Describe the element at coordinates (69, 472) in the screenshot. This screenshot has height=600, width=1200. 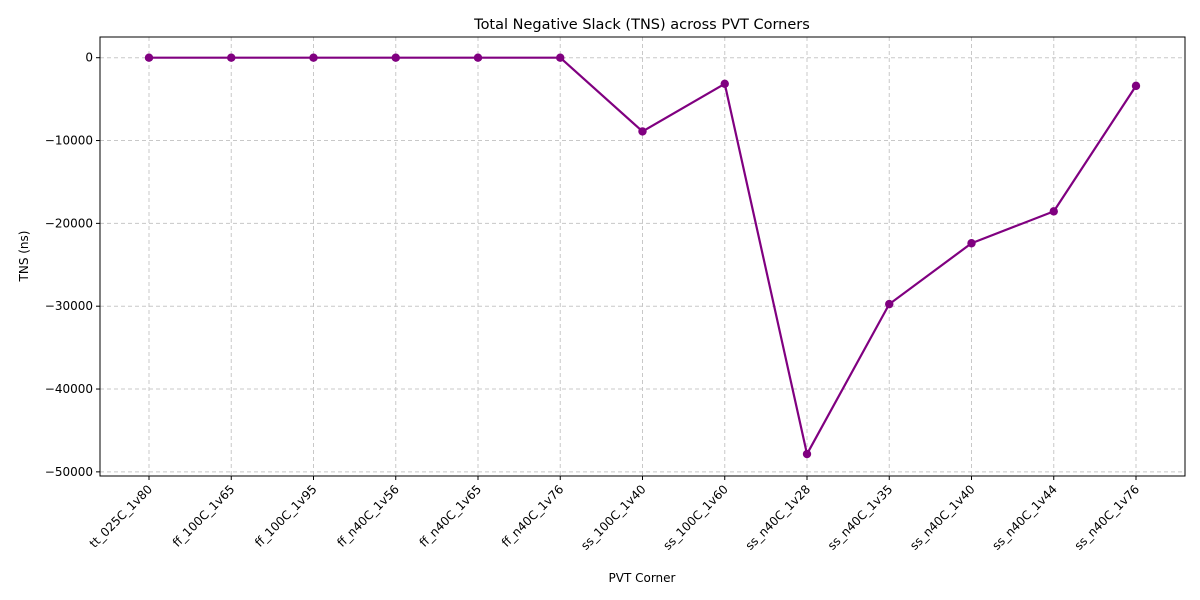
I see `y-tick-label: −50000` at that location.